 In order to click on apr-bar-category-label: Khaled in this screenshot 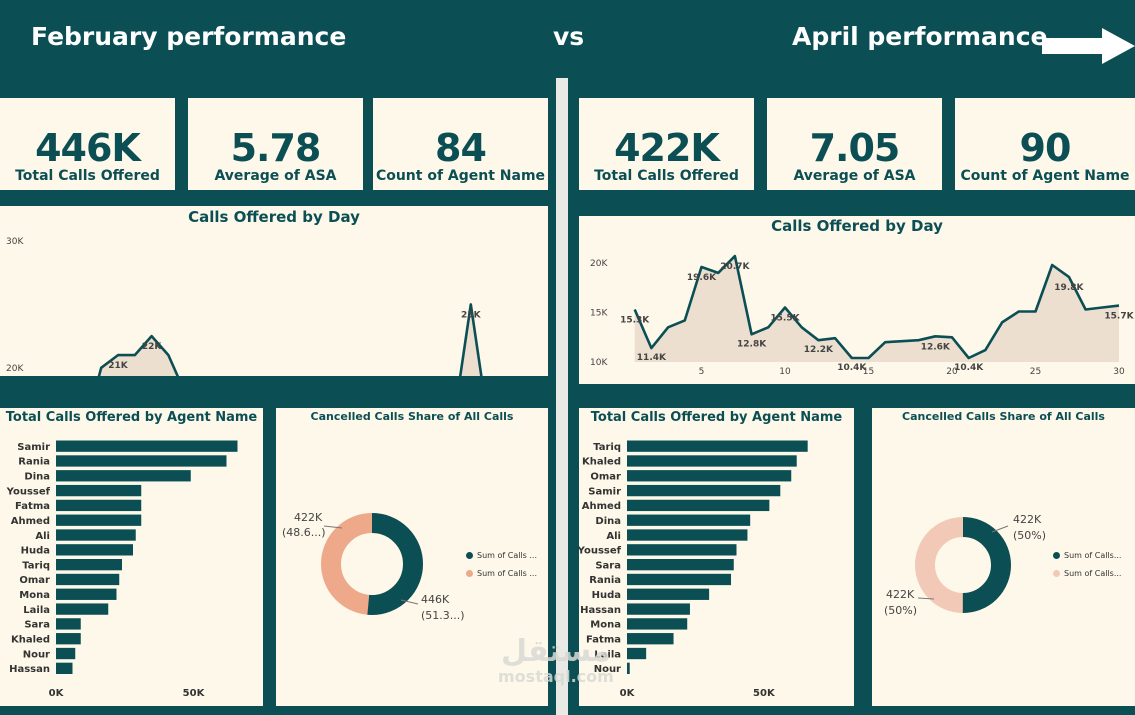, I will do `click(601, 462)`.